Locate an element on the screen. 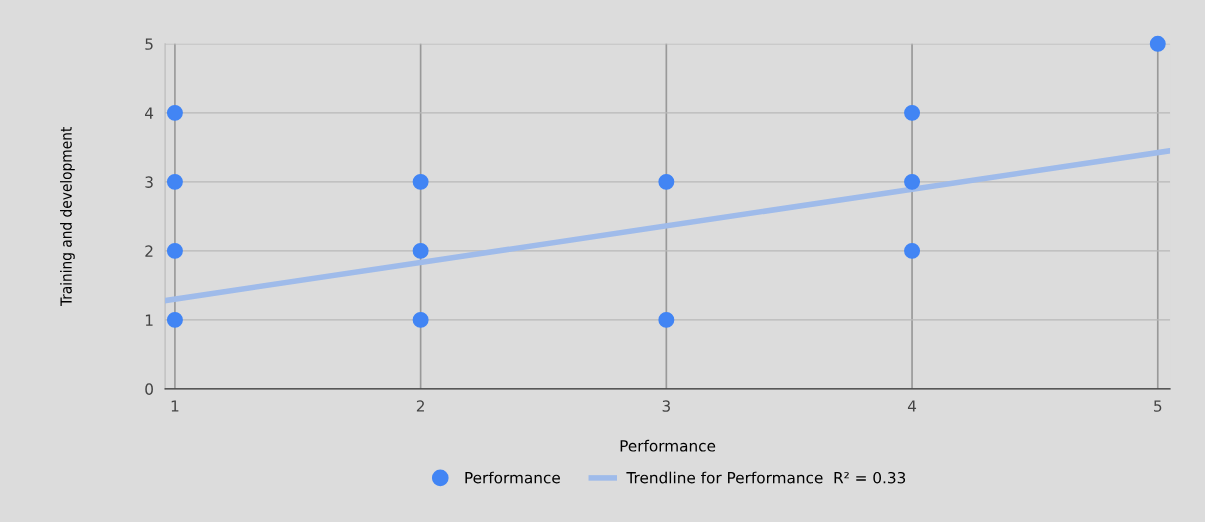  legend-label: Trendline for Performance R² = 0.33 is located at coordinates (766, 477).